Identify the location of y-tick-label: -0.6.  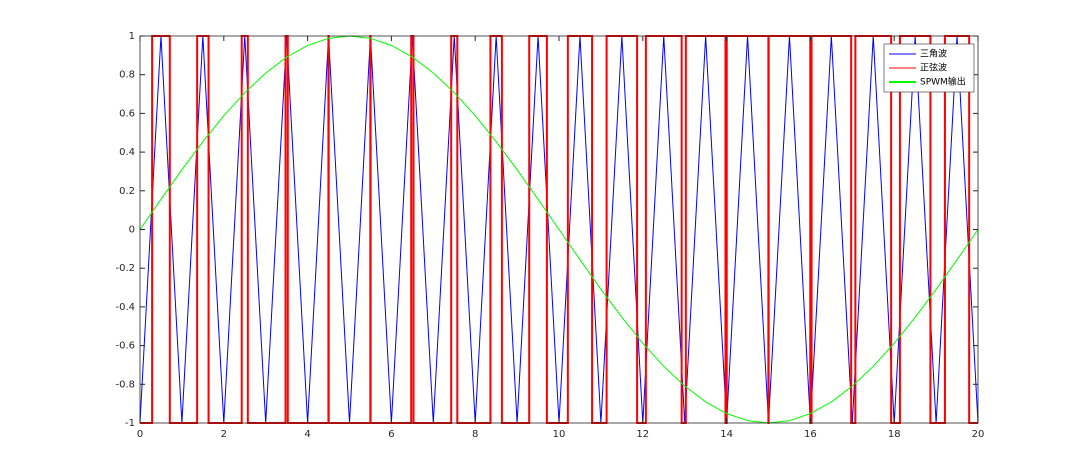
(125, 346).